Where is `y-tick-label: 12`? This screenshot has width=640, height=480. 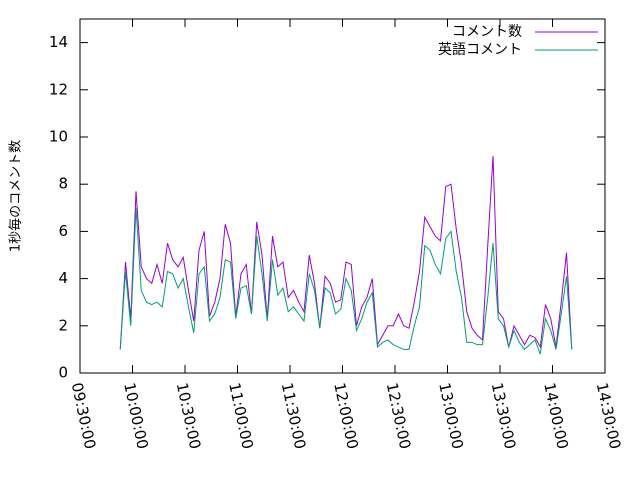
y-tick-label: 12 is located at coordinates (58, 89).